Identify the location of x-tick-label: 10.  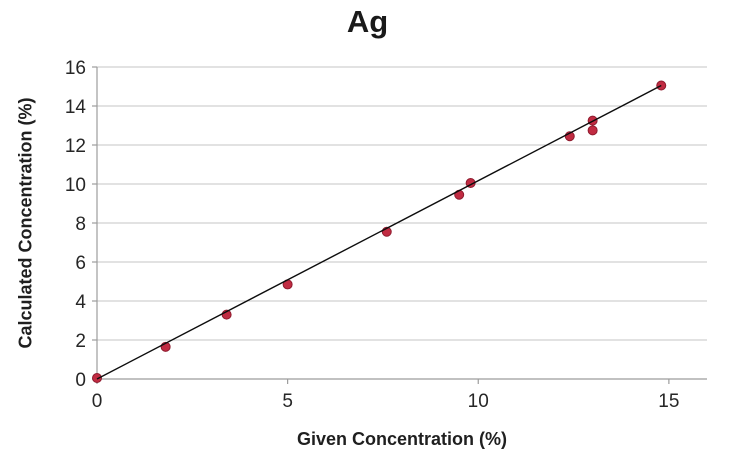
(478, 401).